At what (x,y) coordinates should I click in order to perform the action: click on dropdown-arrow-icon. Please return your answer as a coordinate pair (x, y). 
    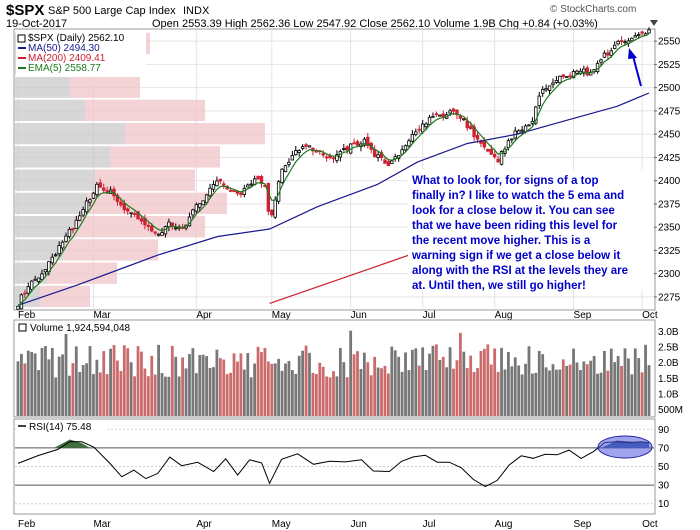
    Looking at the image, I should click on (654, 23).